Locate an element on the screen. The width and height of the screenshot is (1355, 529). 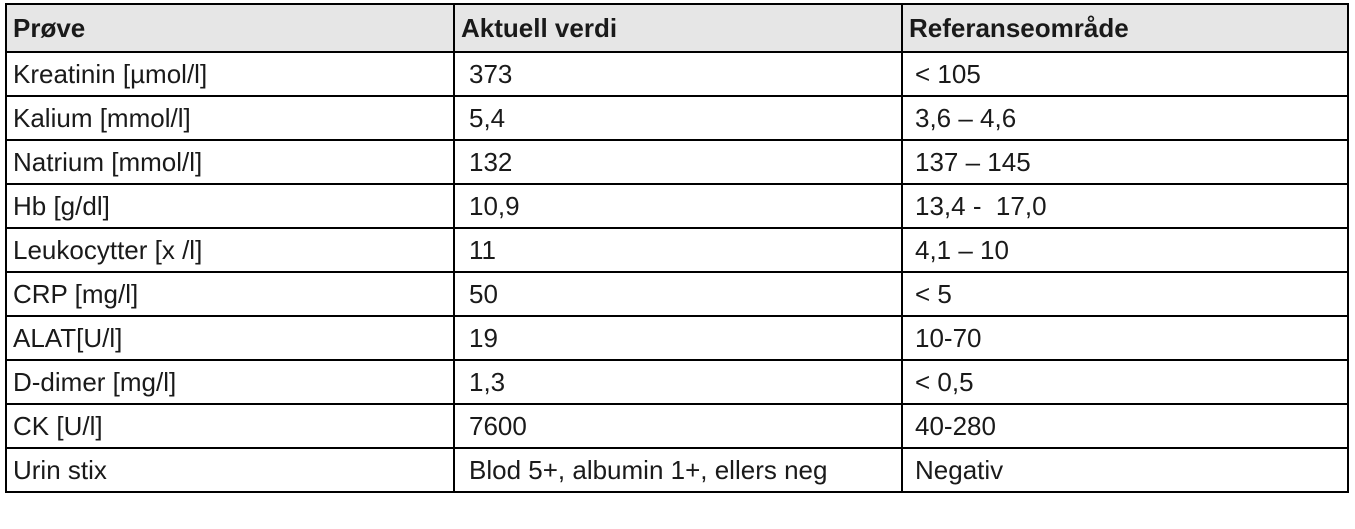
reference-range-cell: Negativ is located at coordinates (1125, 470).